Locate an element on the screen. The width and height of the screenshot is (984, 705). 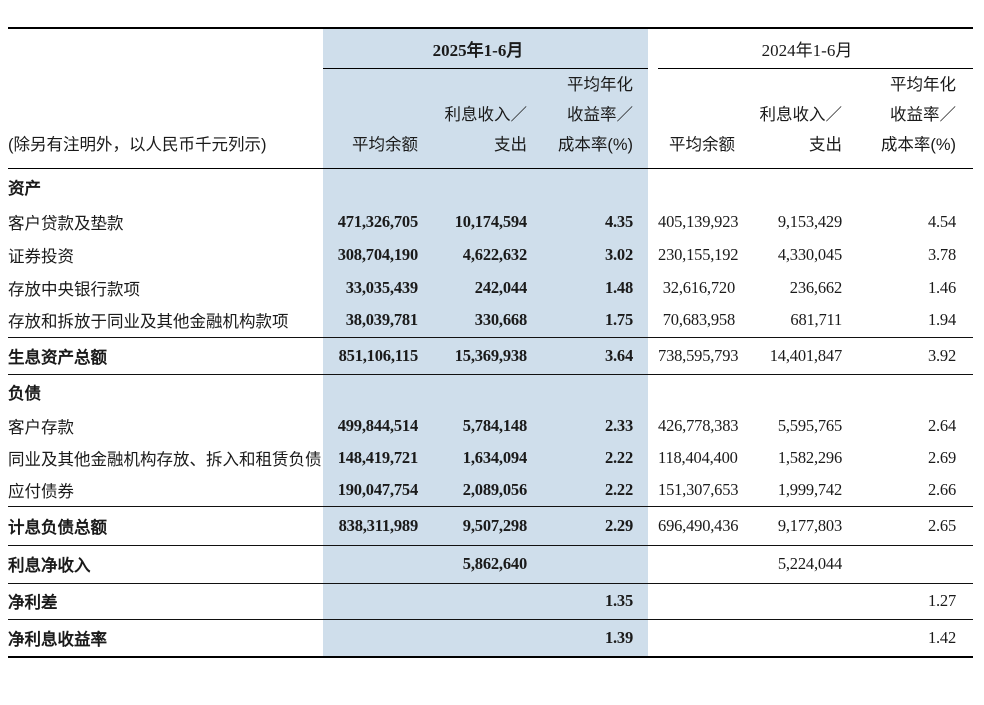
num-cell: 151,307,653 is located at coordinates (698, 489).